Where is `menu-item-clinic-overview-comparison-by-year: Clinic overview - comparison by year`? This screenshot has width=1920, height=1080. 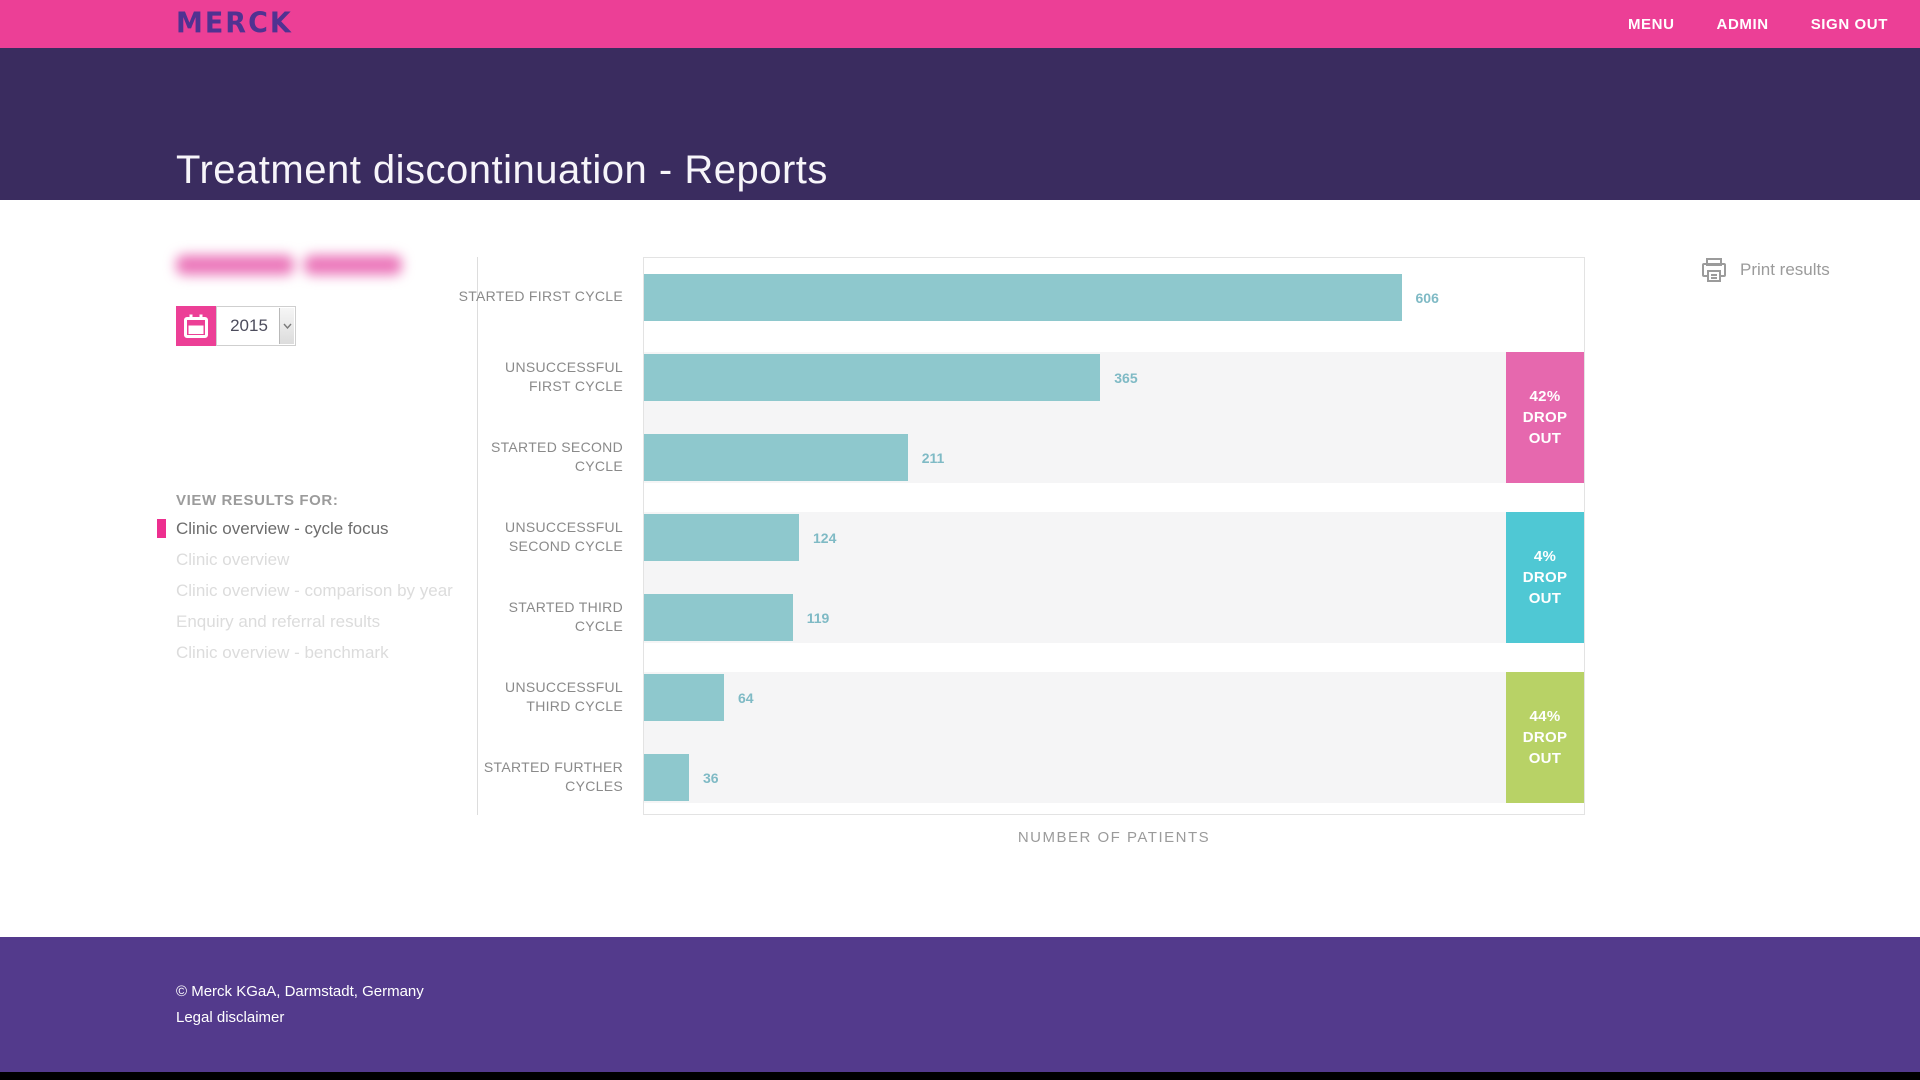 menu-item-clinic-overview-comparison-by-year: Clinic overview - comparison by year is located at coordinates (314, 590).